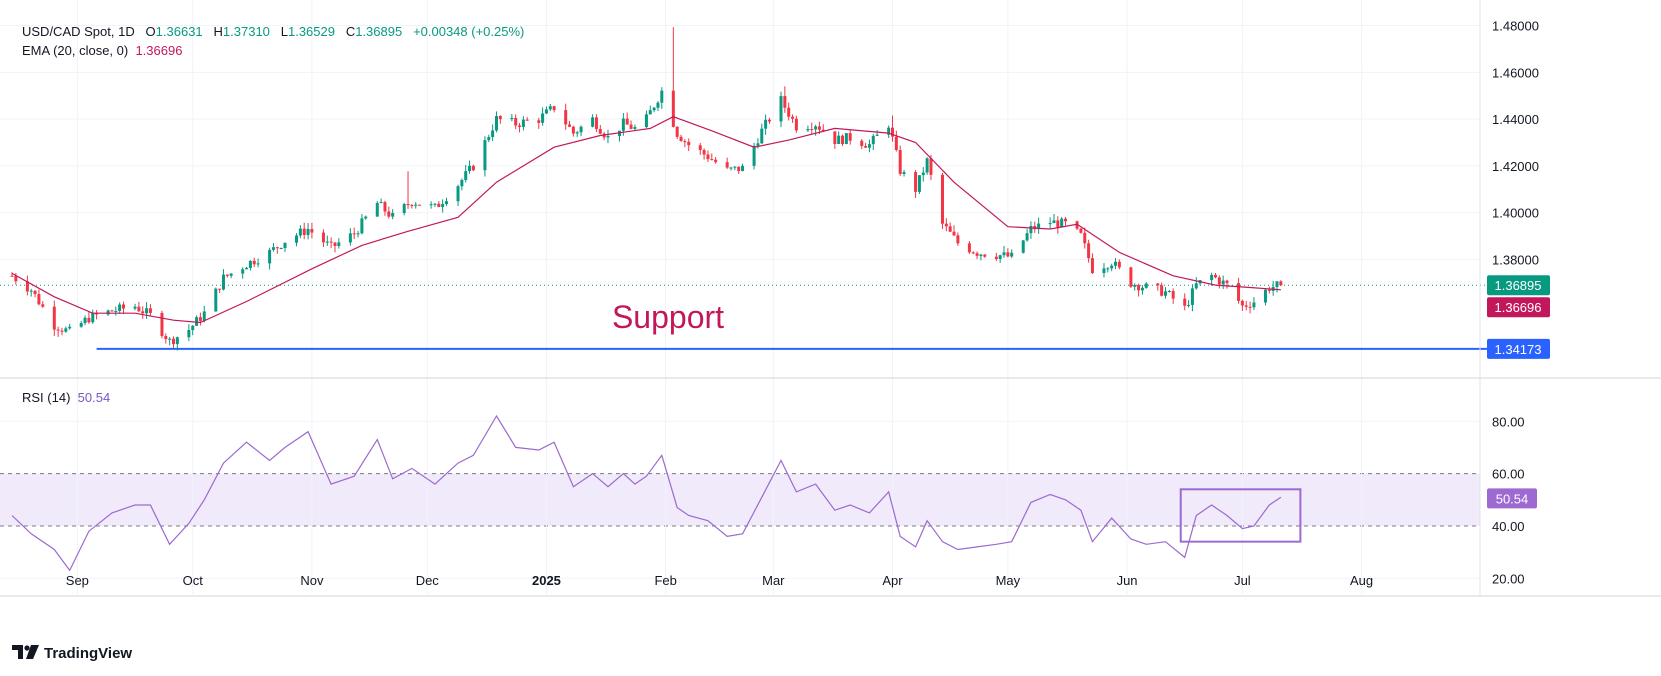  Describe the element at coordinates (1508, 526) in the screenshot. I see `rsi-tick-label: 40.00` at that location.